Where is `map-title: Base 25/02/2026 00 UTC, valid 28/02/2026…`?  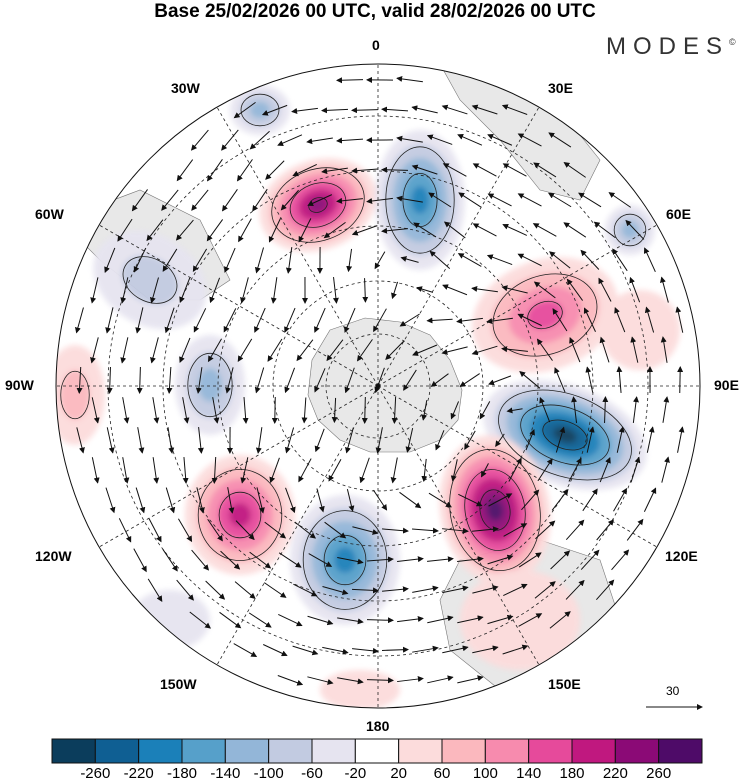 map-title: Base 25/02/2026 00 UTC, valid 28/02/2026… is located at coordinates (375, 11).